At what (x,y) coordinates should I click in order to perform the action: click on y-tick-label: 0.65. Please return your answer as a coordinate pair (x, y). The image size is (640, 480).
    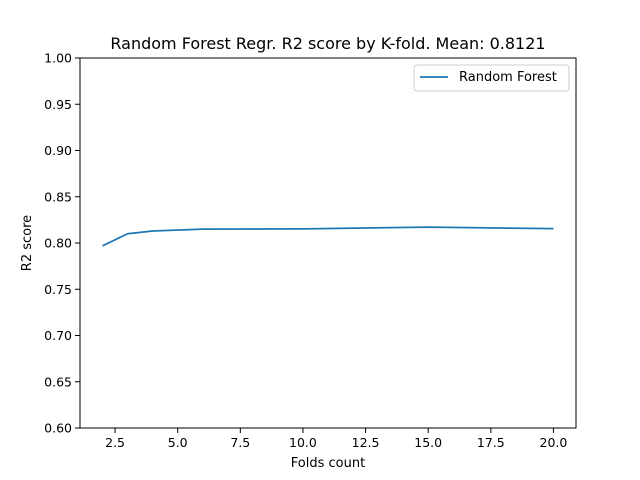
    Looking at the image, I should click on (58, 381).